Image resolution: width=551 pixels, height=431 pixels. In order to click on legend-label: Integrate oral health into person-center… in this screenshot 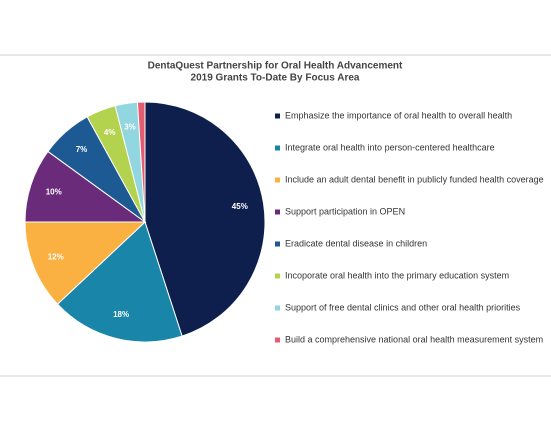, I will do `click(390, 147)`.